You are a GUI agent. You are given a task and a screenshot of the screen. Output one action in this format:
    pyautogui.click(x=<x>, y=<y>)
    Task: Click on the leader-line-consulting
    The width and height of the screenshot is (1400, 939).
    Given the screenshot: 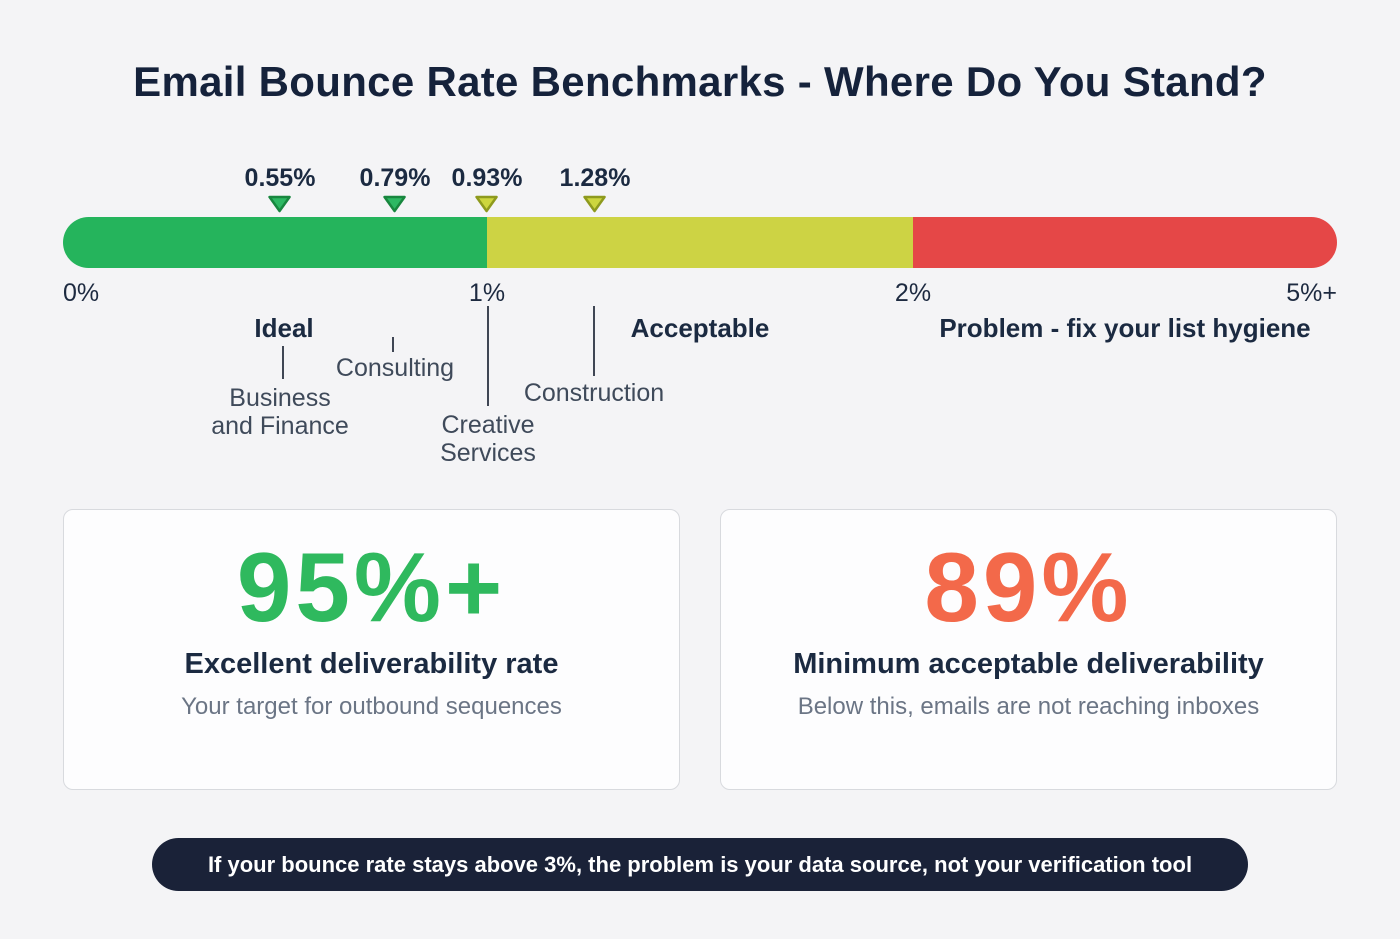 What is the action you would take?
    pyautogui.click(x=393, y=344)
    